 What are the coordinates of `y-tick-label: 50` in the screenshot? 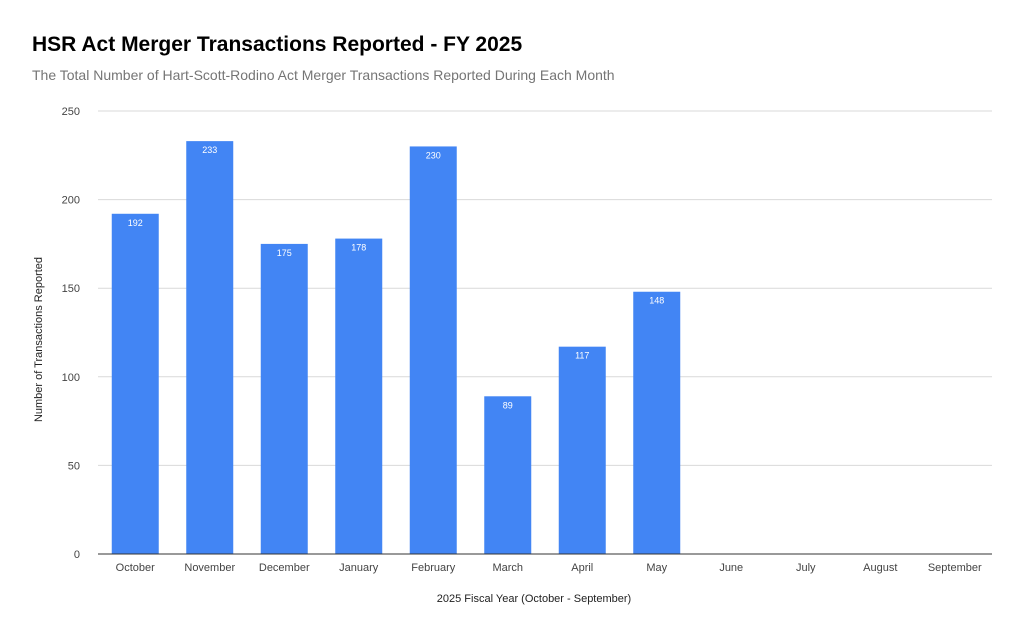 It's located at (74, 466).